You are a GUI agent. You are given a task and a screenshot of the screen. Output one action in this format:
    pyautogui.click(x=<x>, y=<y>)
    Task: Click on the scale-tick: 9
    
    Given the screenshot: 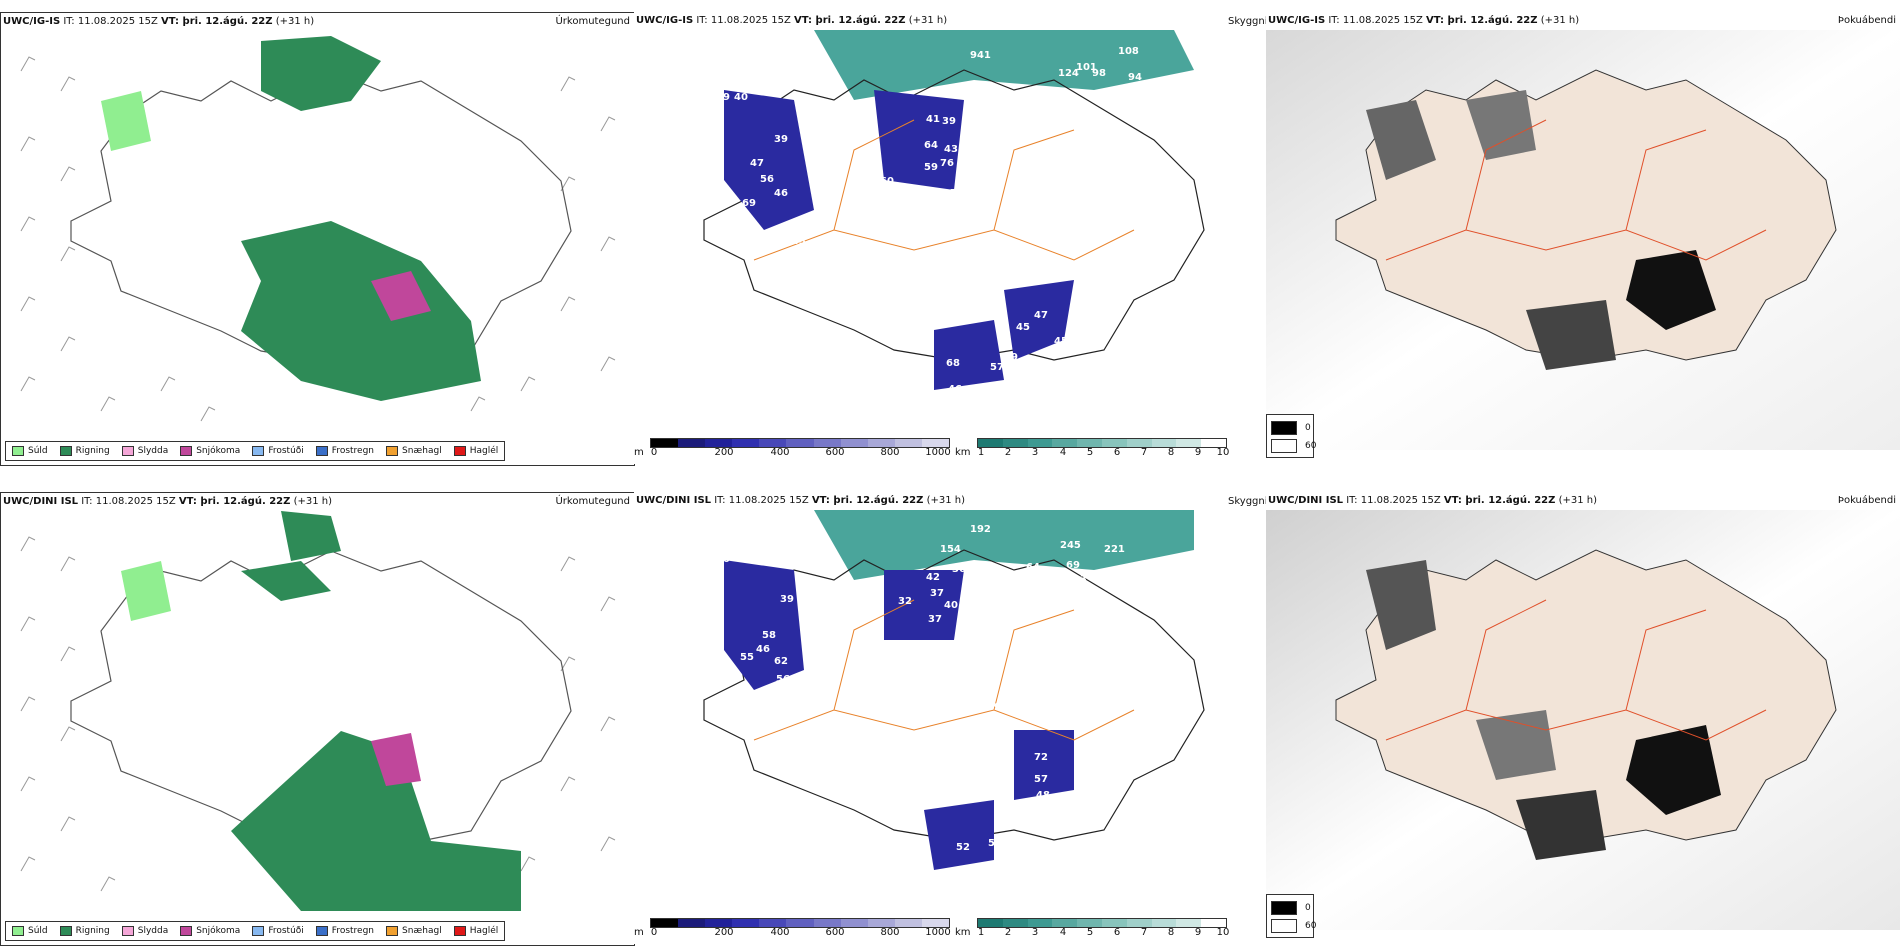 What is the action you would take?
    pyautogui.click(x=1198, y=932)
    